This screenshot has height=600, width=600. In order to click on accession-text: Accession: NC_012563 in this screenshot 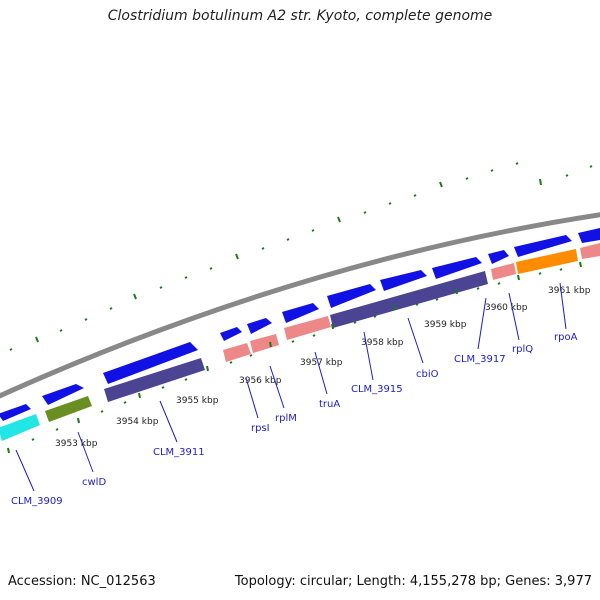, I will do `click(82, 581)`.